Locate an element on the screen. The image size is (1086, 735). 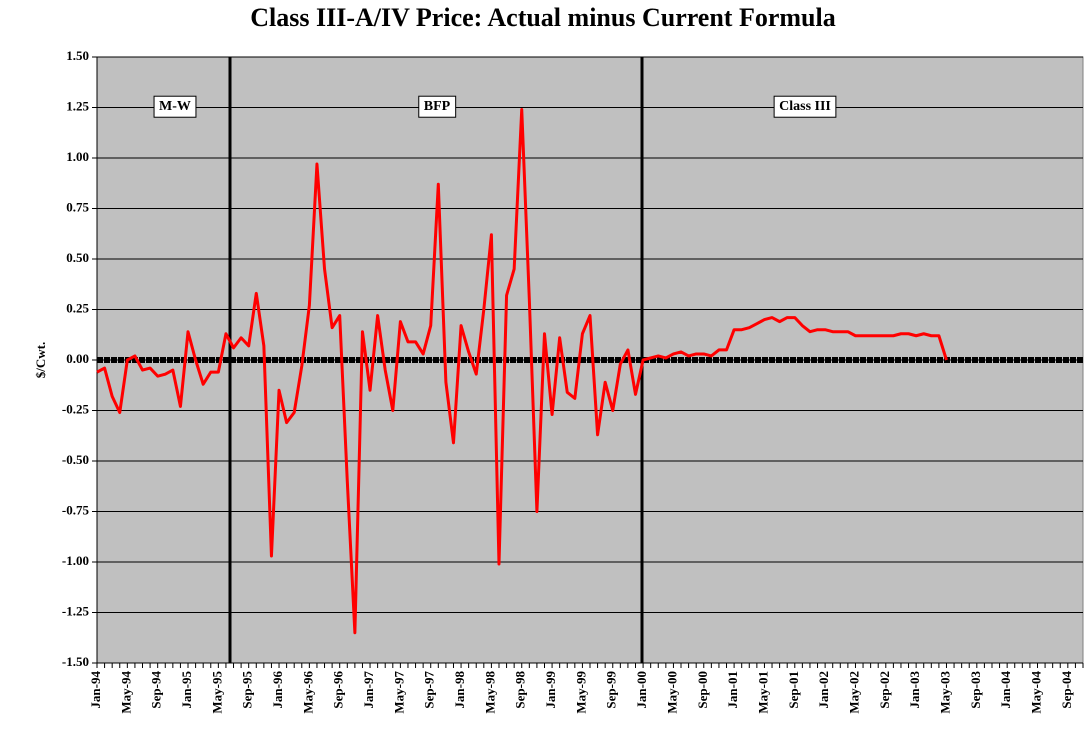
x-tick-label: May-99 is located at coordinates (580, 692).